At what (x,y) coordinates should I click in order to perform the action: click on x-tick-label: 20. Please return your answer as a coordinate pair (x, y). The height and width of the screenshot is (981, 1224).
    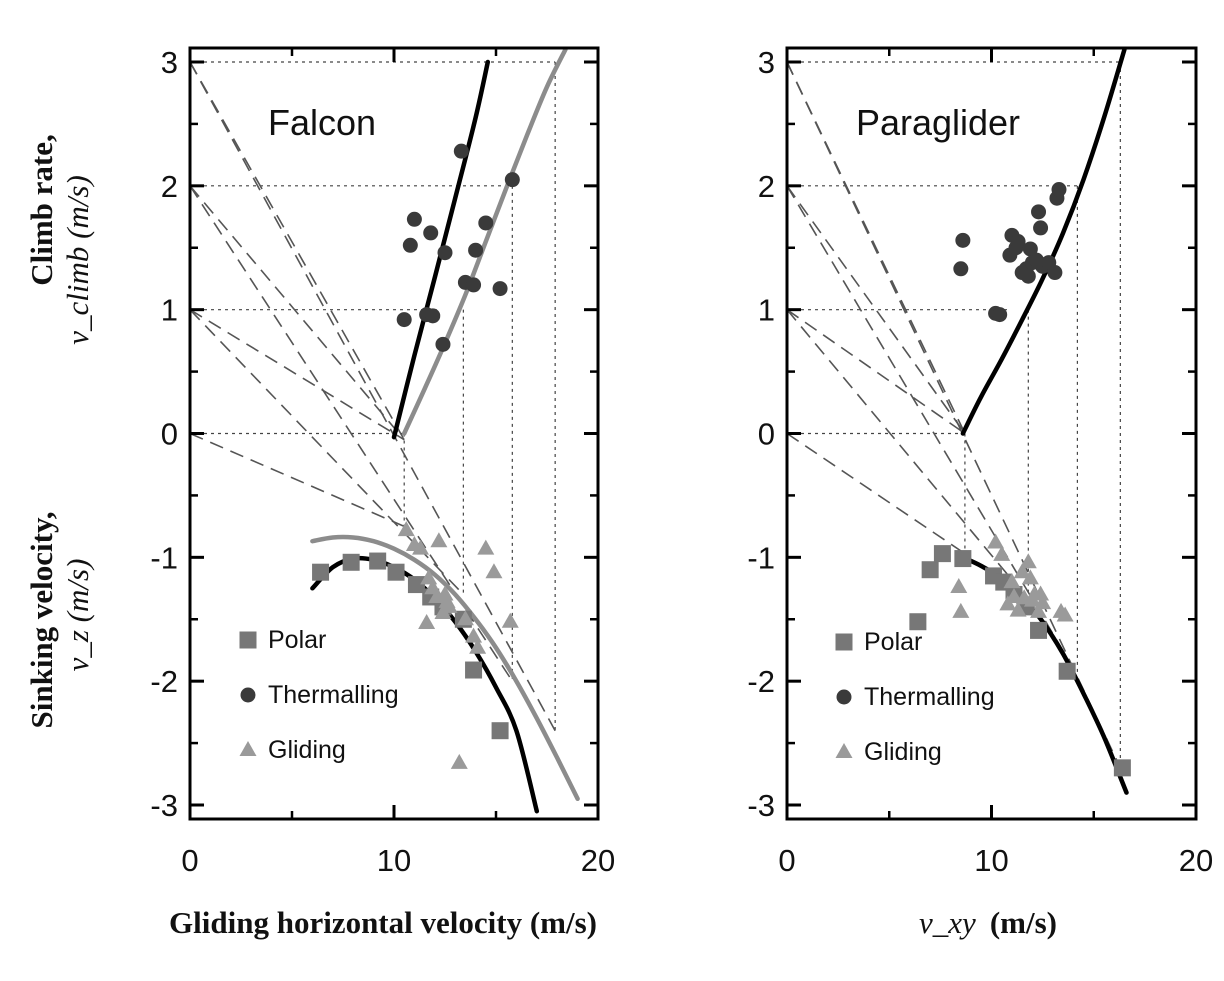
    Looking at the image, I should click on (1196, 860).